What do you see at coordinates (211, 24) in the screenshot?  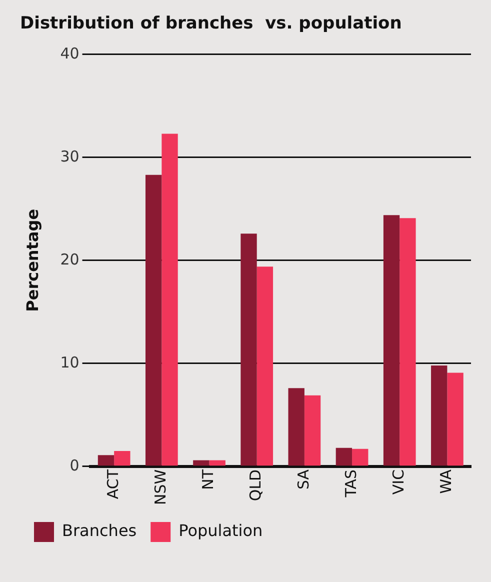 I see `chart-title: Distribution of branches vs. population` at bounding box center [211, 24].